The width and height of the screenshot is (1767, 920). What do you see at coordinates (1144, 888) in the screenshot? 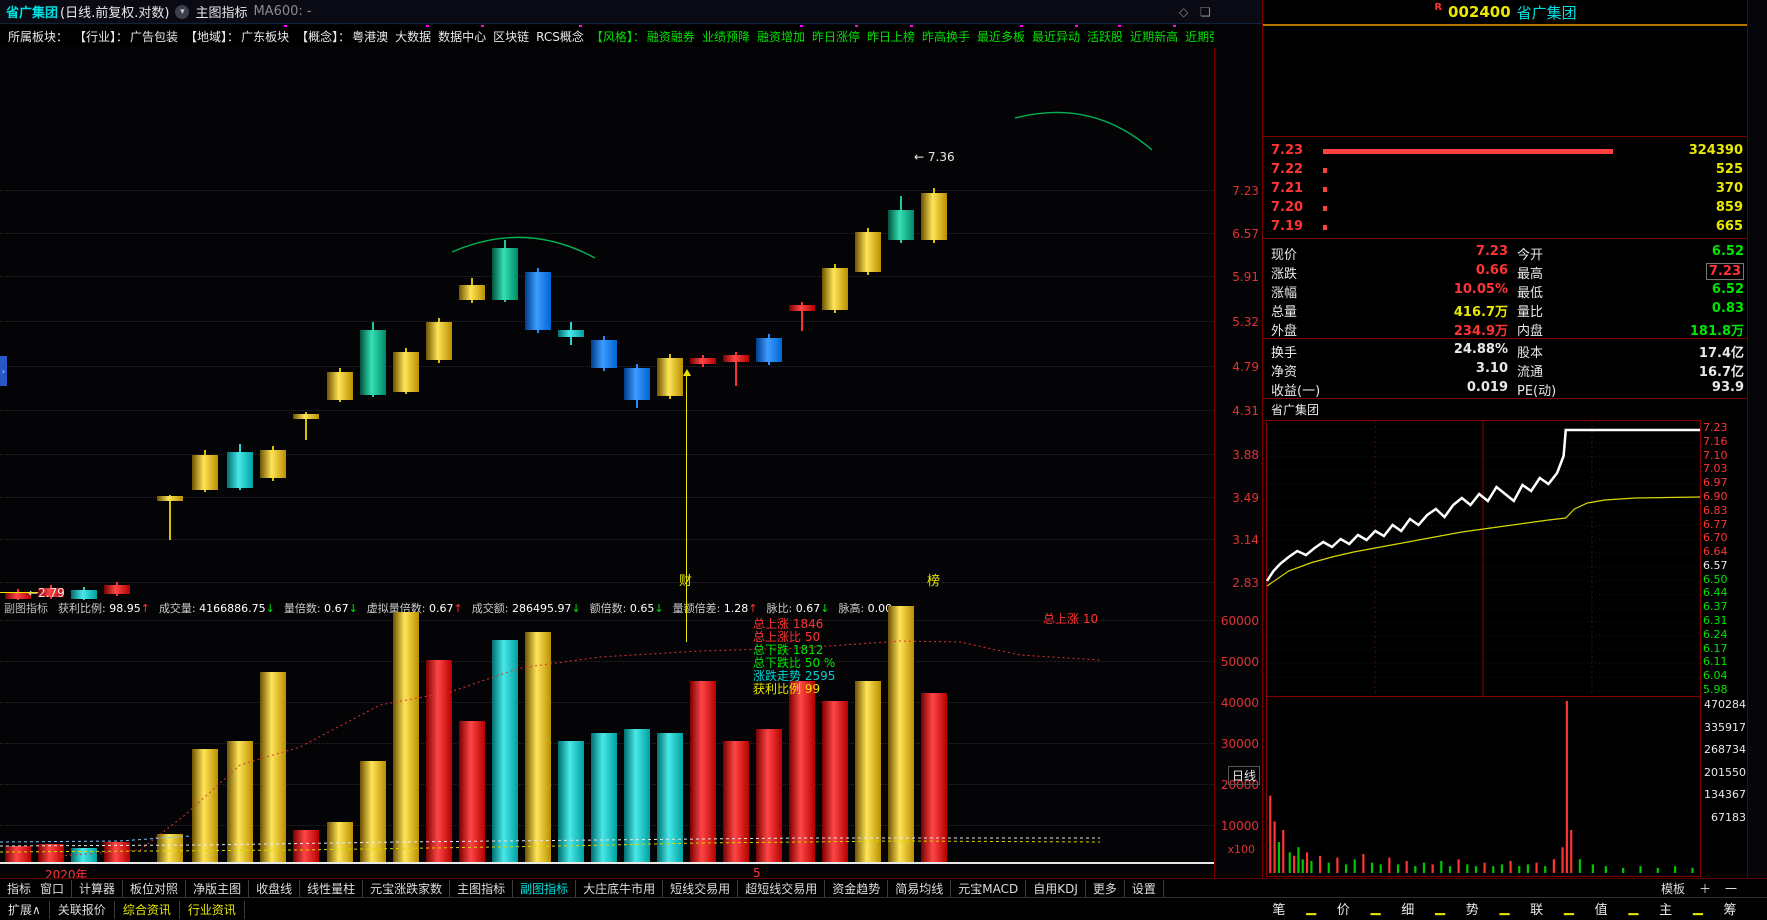
I see `toolbar-tab-18: 设置` at bounding box center [1144, 888].